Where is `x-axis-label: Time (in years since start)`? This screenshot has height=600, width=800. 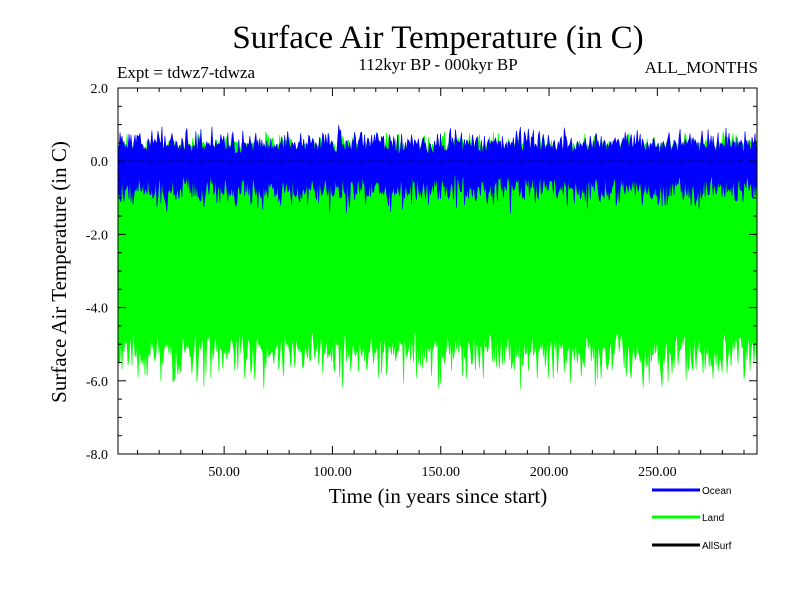 x-axis-label: Time (in years since start) is located at coordinates (438, 496).